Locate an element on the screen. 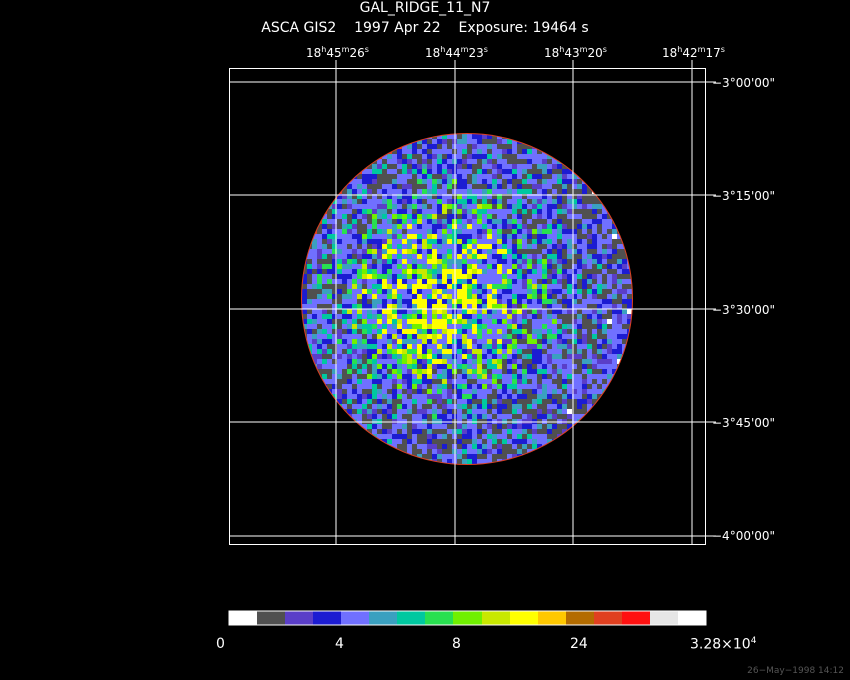 The width and height of the screenshot is (850, 680). colorbar-label: 8 is located at coordinates (456, 644).